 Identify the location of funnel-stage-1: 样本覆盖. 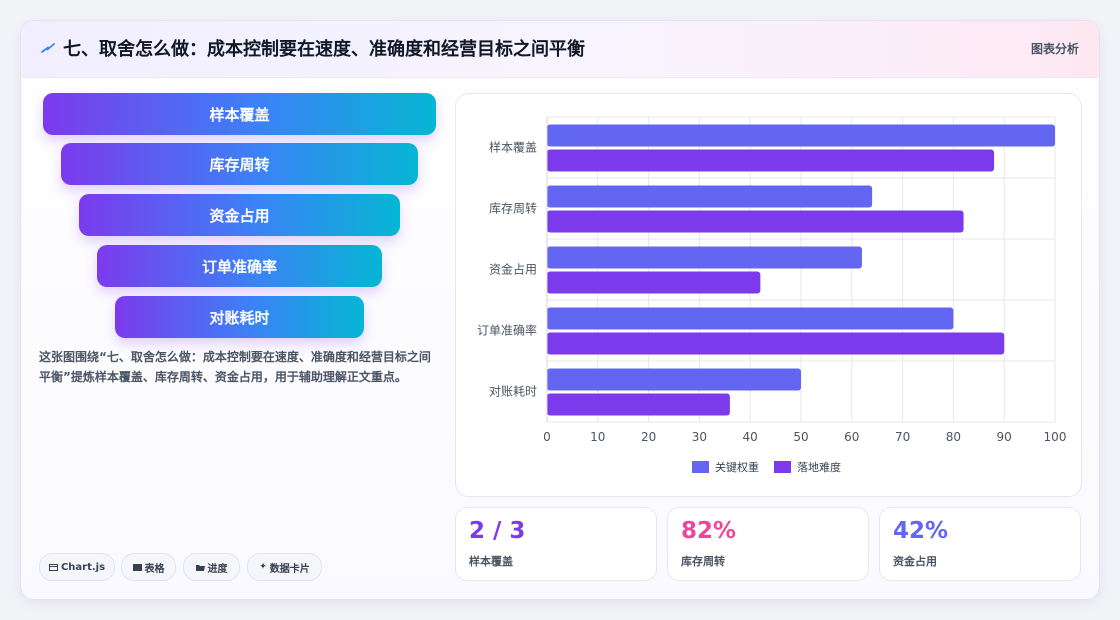
(239, 114).